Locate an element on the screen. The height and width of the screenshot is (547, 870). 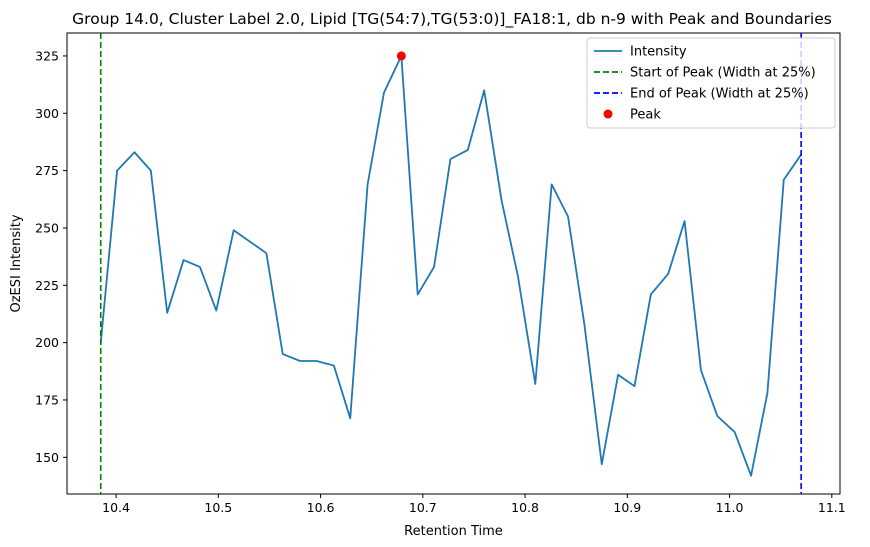
x-tick-label: 10.7 is located at coordinates (423, 507).